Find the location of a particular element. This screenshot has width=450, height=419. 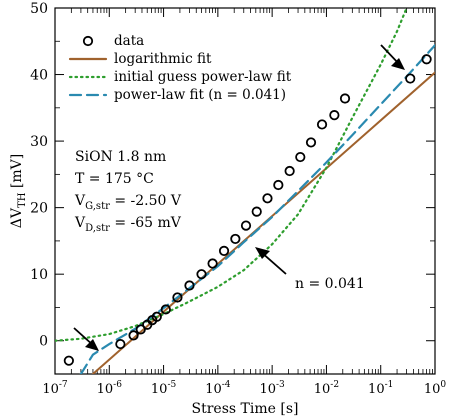

y-tick-labels: 0 10 20 30 40 50 is located at coordinates (39, 175).